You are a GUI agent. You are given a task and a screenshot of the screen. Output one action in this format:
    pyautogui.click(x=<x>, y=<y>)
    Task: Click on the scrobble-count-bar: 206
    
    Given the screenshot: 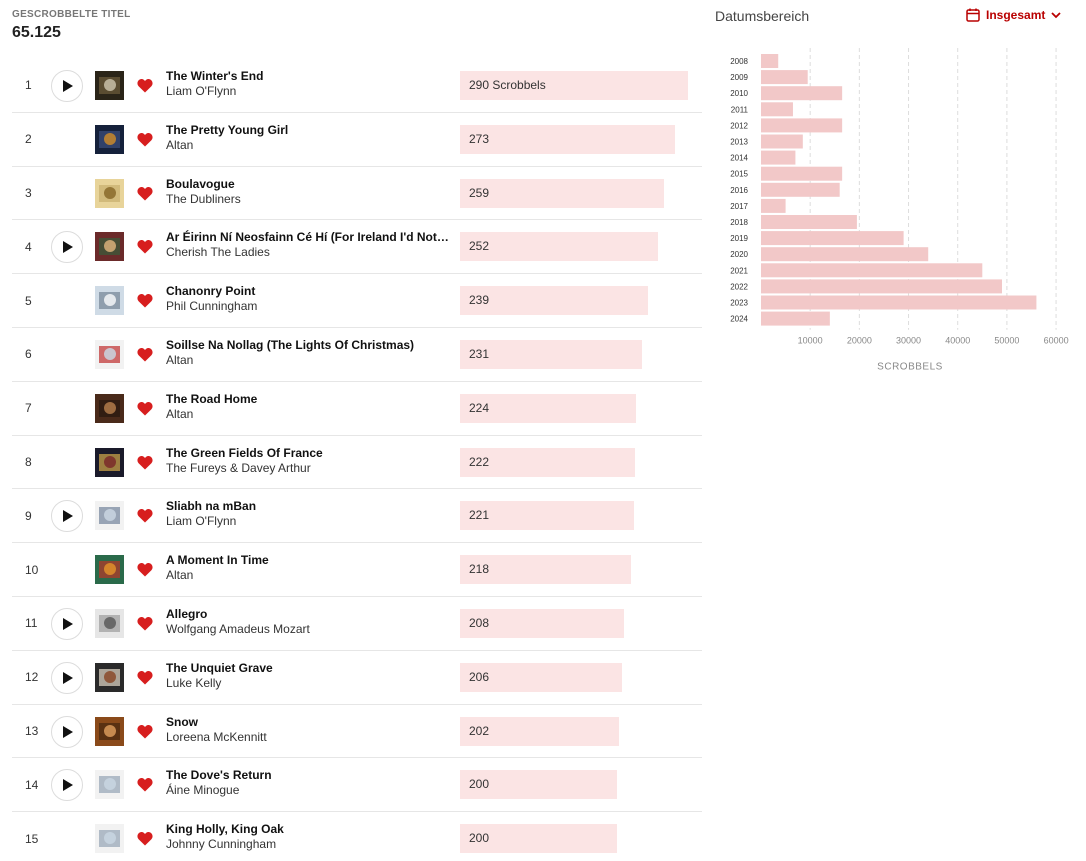 What is the action you would take?
    pyautogui.click(x=575, y=677)
    